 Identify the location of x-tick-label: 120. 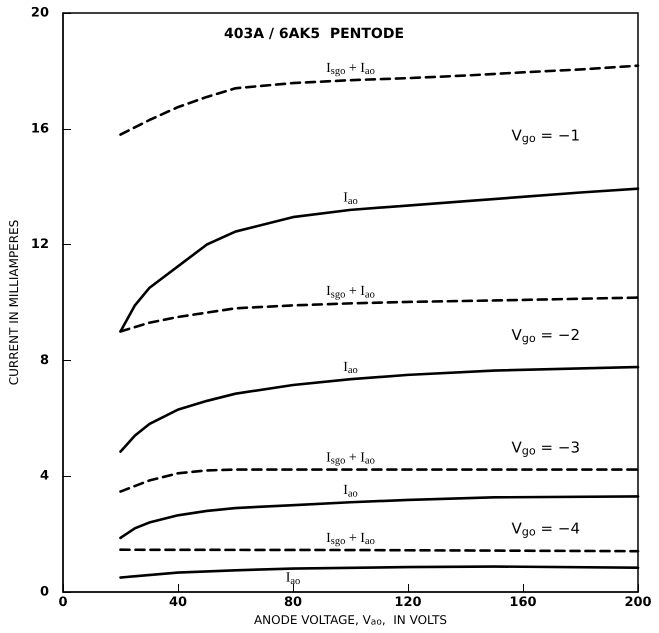
(408, 602).